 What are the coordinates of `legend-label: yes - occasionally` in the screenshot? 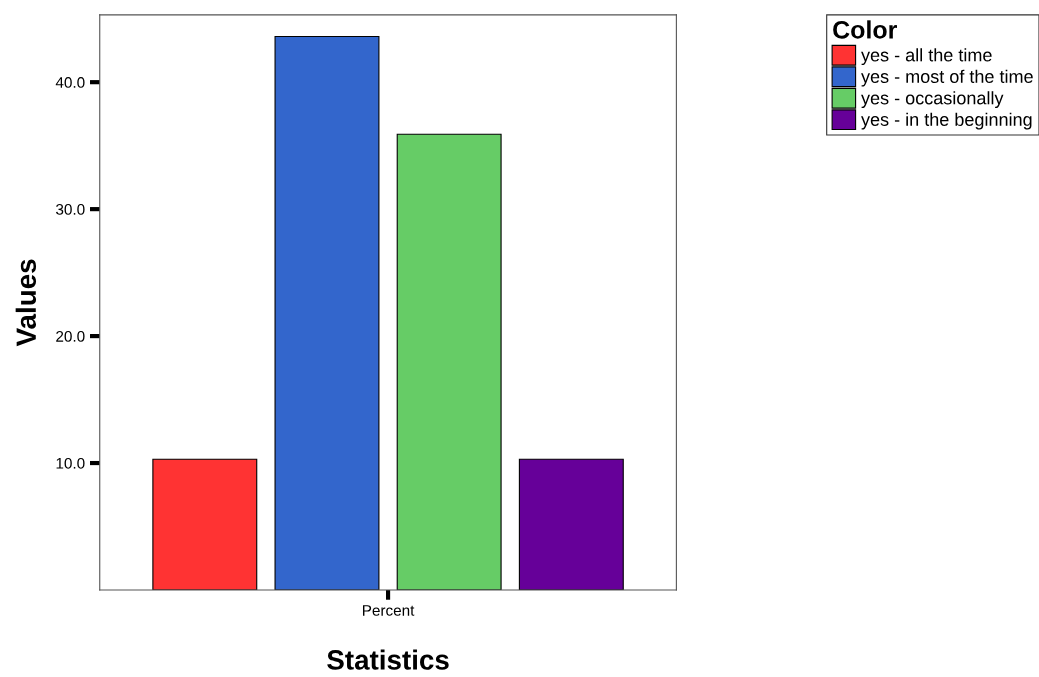 It's located at (932, 100).